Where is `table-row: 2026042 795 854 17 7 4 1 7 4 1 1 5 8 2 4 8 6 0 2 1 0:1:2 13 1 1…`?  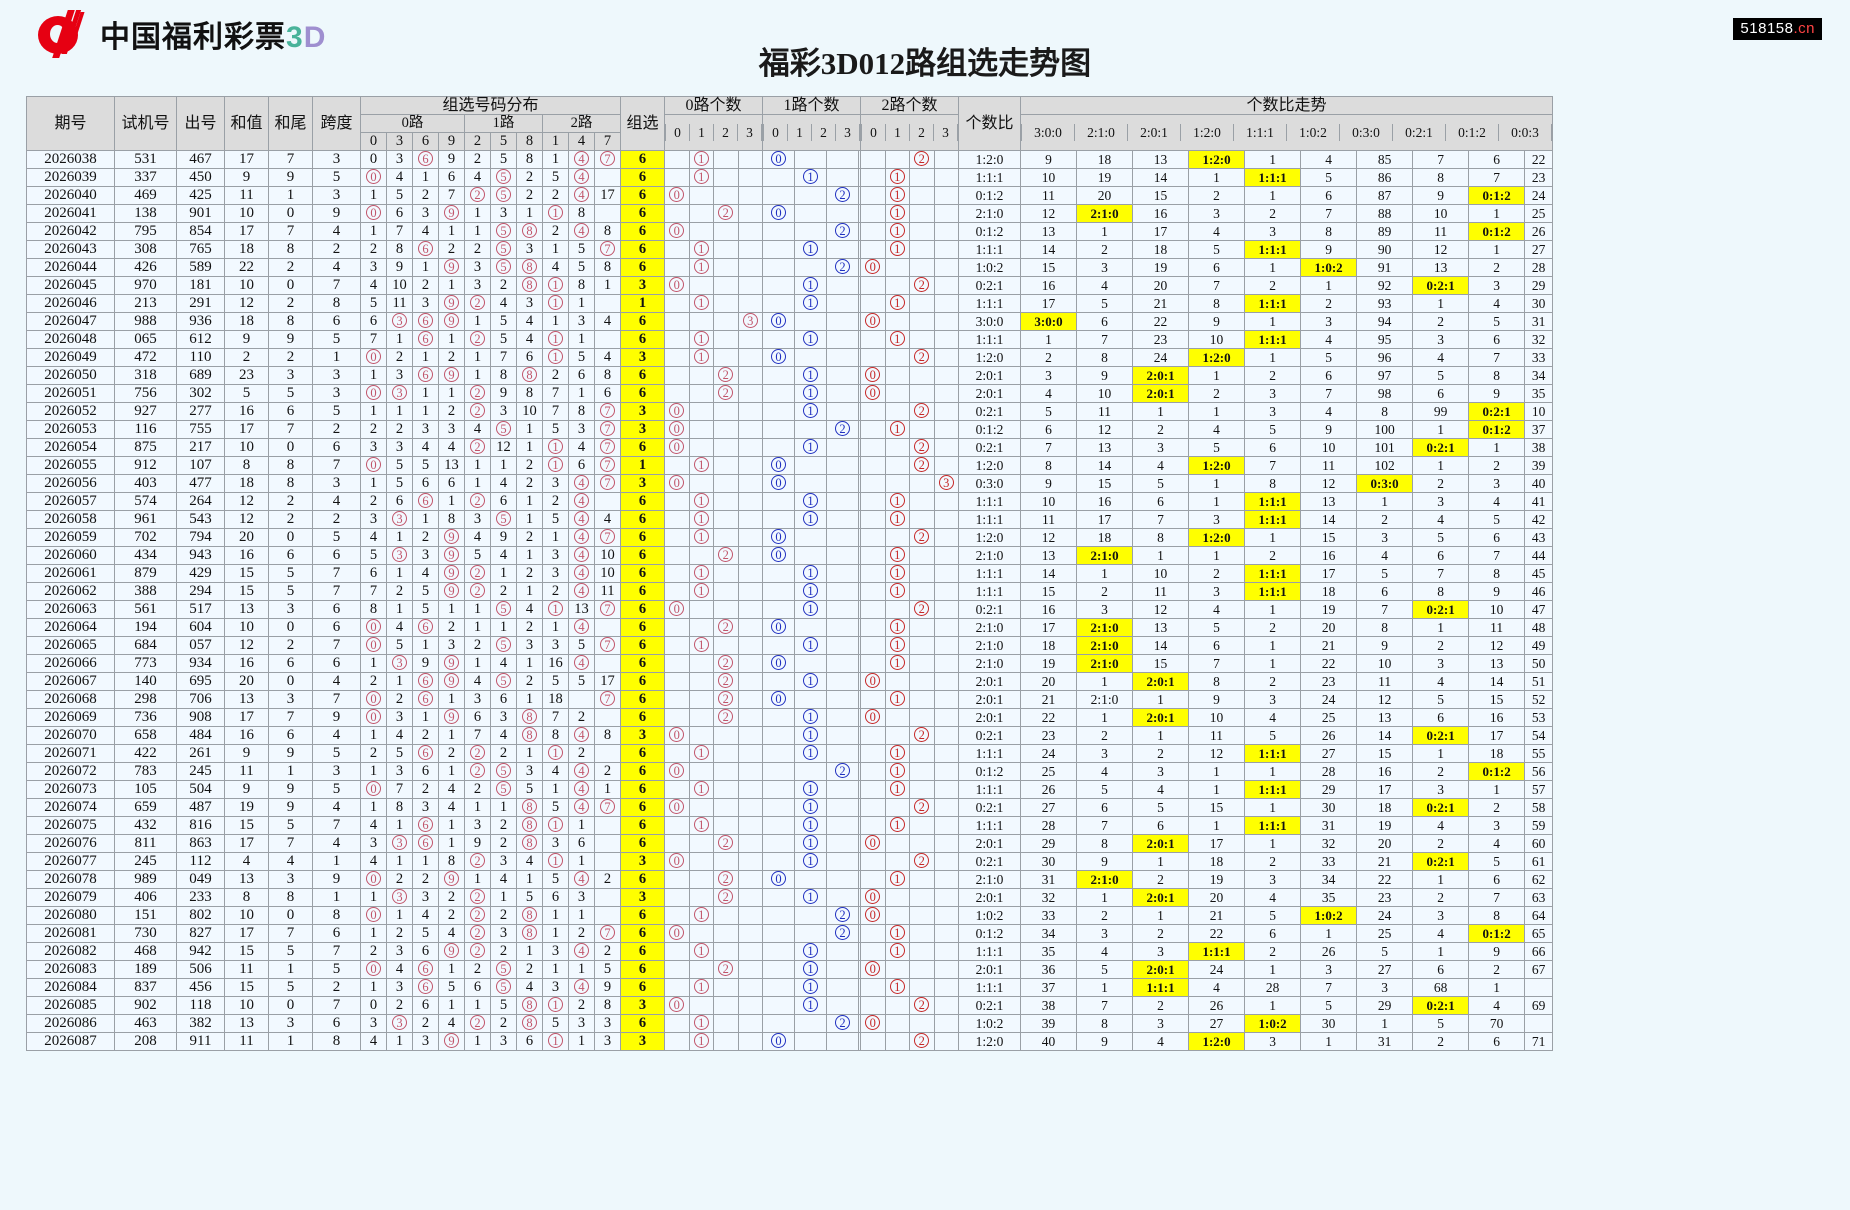
table-row: 2026042 795 854 17 7 4 1 7 4 1 1 5 8 2 4 8 6 0 2 1 0:1:2 13 1 1… is located at coordinates (789, 231).